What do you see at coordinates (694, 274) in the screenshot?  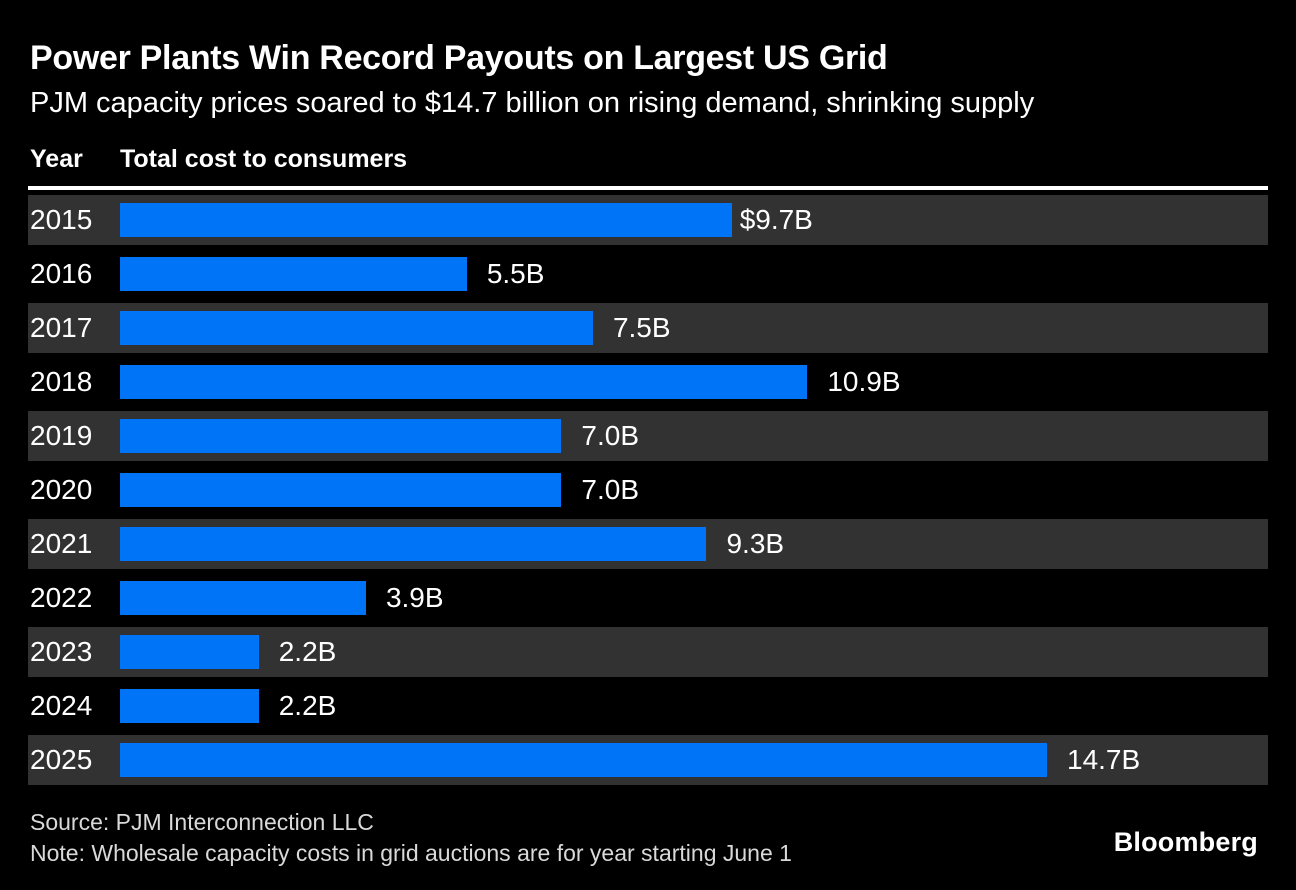 I see `bar-track: 5.5B` at bounding box center [694, 274].